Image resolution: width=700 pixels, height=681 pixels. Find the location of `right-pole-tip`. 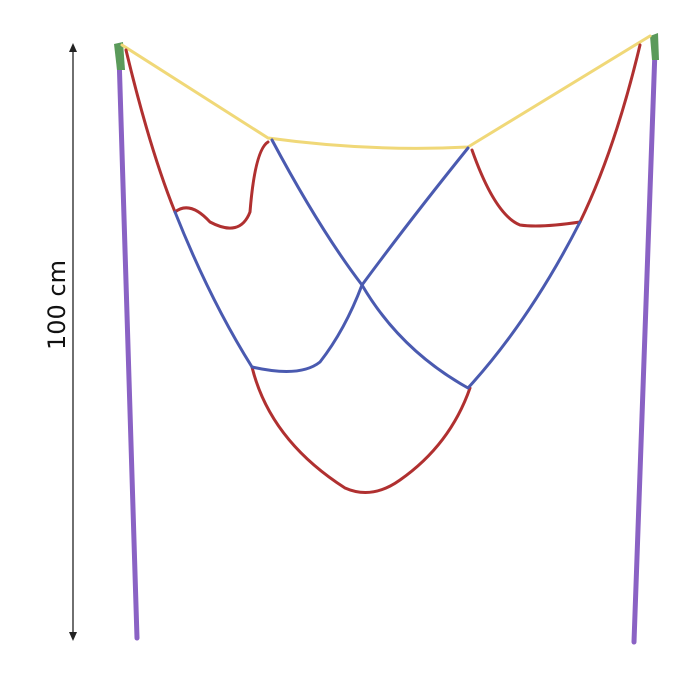

right-pole-tip is located at coordinates (654, 46).